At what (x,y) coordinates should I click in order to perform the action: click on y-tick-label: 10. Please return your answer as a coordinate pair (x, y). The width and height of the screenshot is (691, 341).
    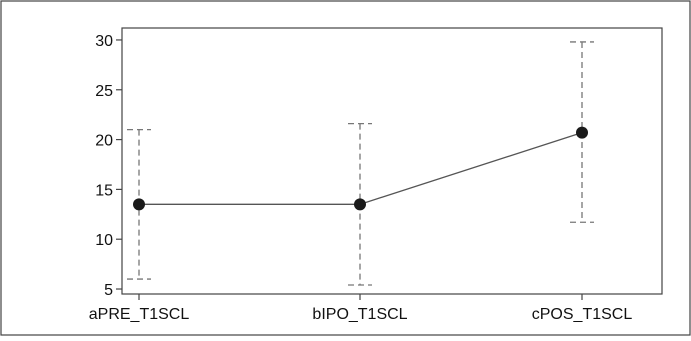
    Looking at the image, I should click on (104, 240).